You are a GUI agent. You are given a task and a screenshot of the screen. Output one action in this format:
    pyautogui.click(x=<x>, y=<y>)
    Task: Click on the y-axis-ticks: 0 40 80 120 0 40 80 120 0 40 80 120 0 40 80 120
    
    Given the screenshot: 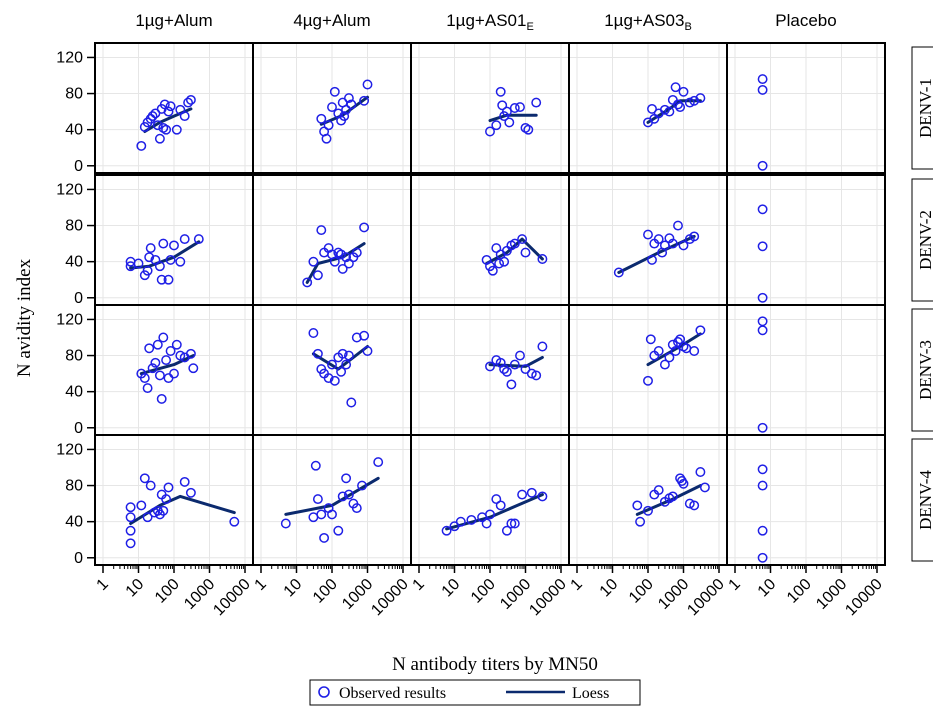 What is the action you would take?
    pyautogui.click(x=75, y=308)
    